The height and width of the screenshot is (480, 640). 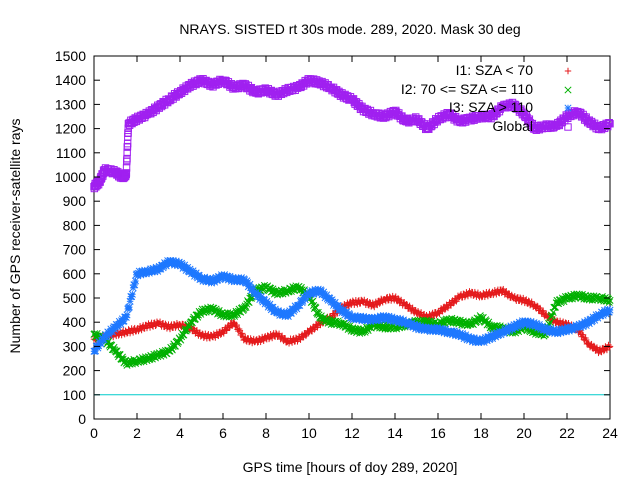 What do you see at coordinates (524, 433) in the screenshot?
I see `x-tick-label: 20` at bounding box center [524, 433].